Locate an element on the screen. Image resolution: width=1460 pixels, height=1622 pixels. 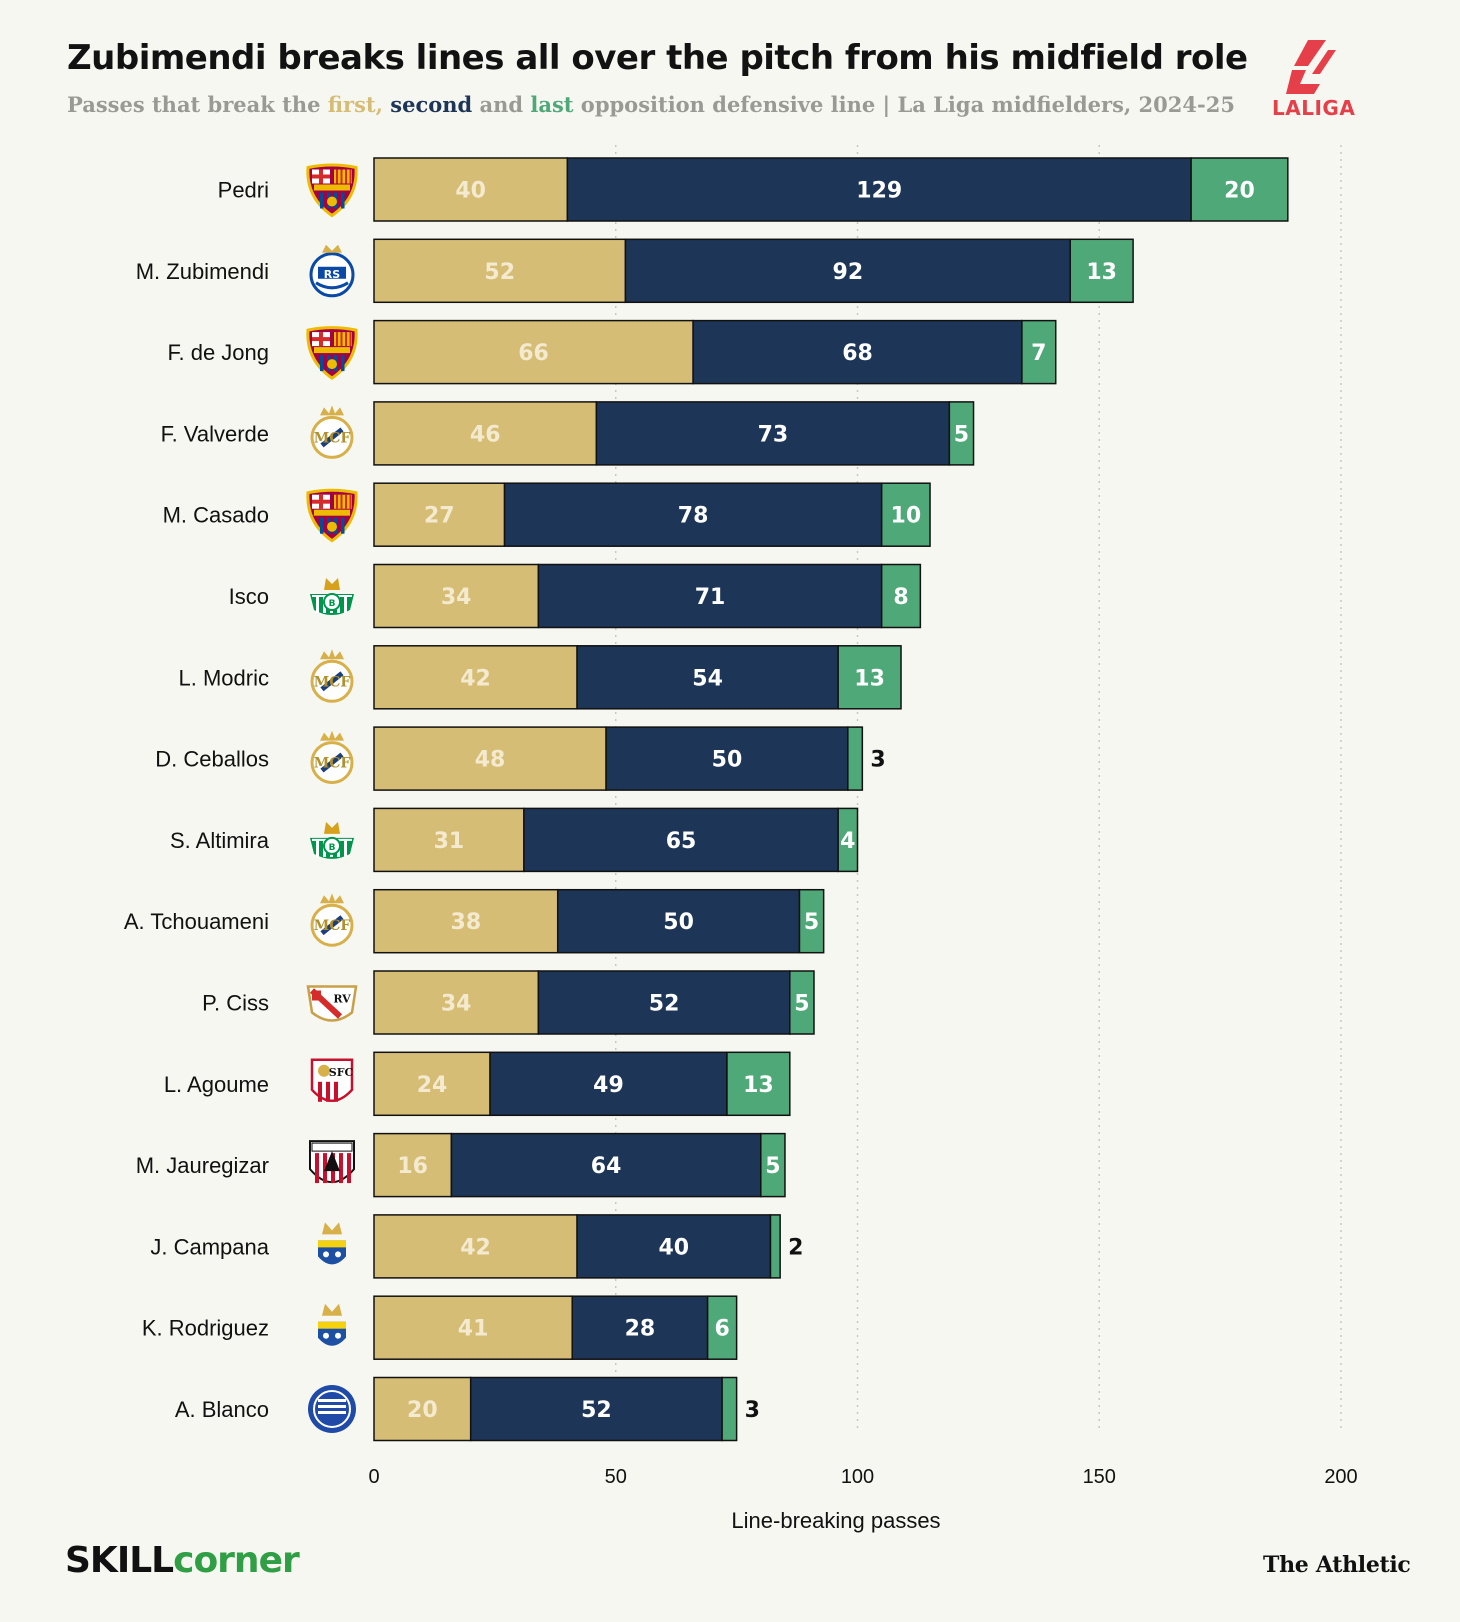
data-label: 64 is located at coordinates (606, 1166).